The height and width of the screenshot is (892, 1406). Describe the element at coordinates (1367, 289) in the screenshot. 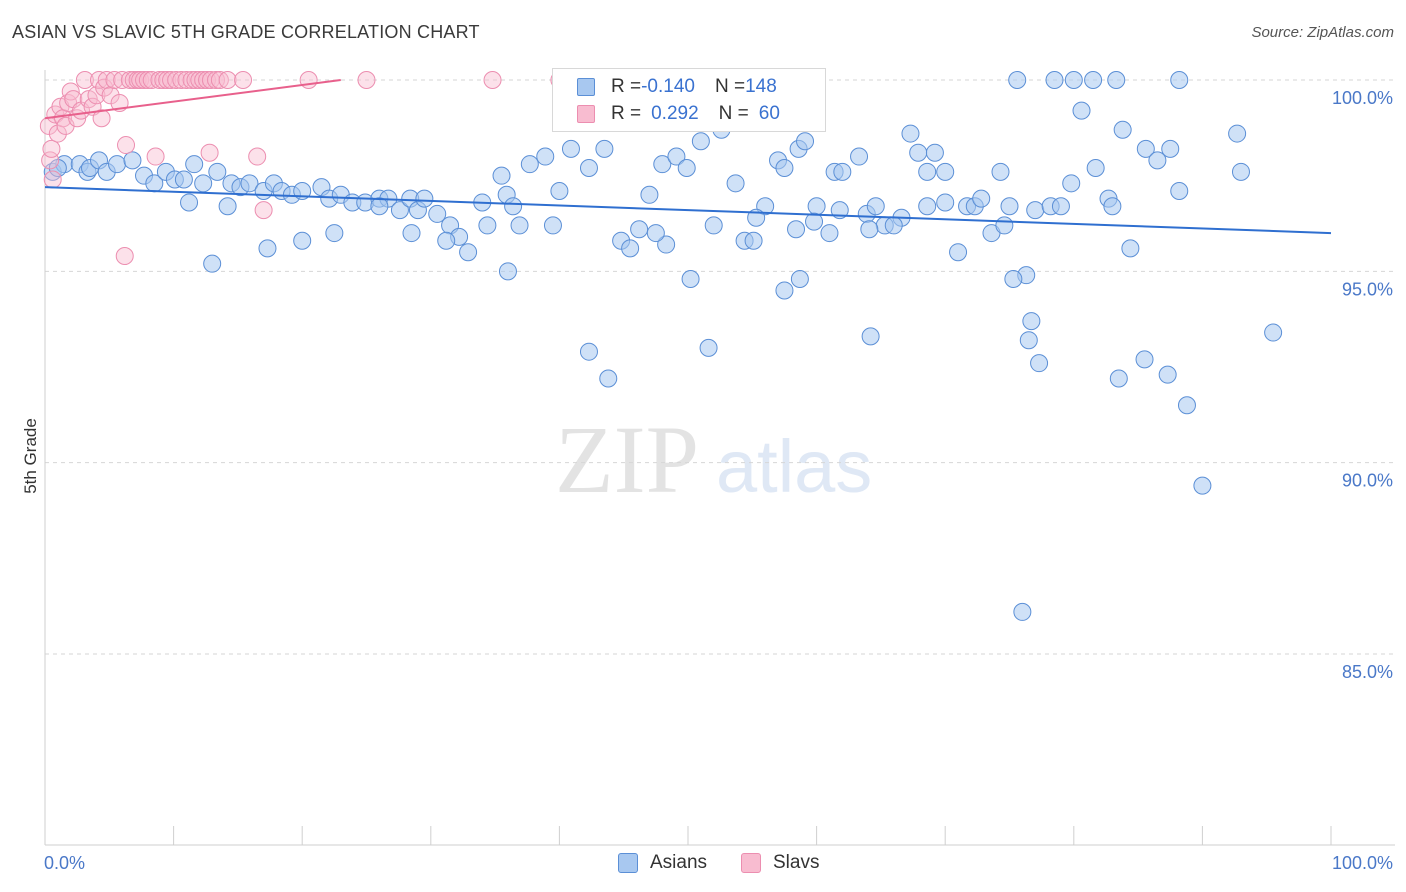

I see `y-tick-label: 95.0%` at that location.